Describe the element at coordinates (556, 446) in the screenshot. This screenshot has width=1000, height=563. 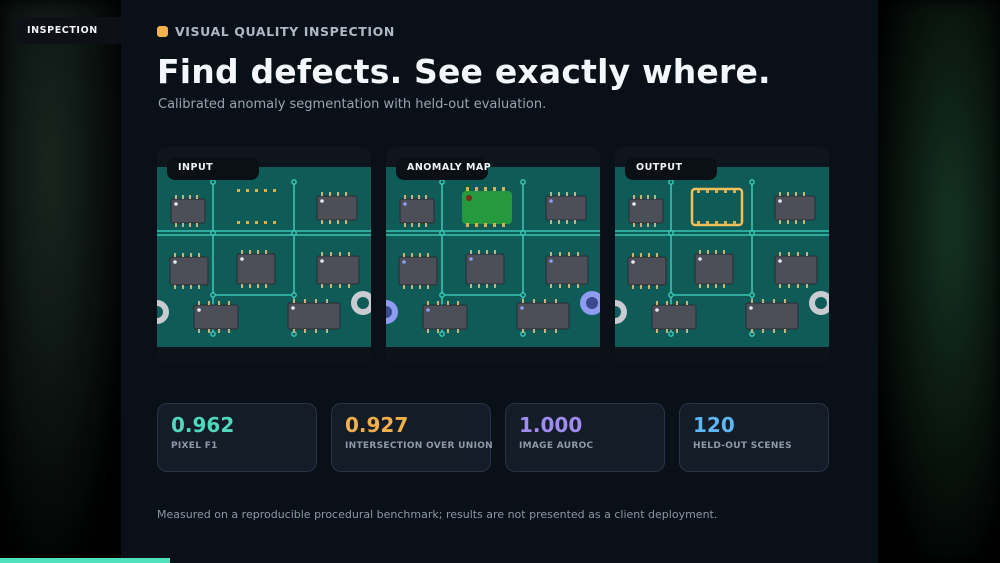
I see `metric-label: IMAGE AUROC` at that location.